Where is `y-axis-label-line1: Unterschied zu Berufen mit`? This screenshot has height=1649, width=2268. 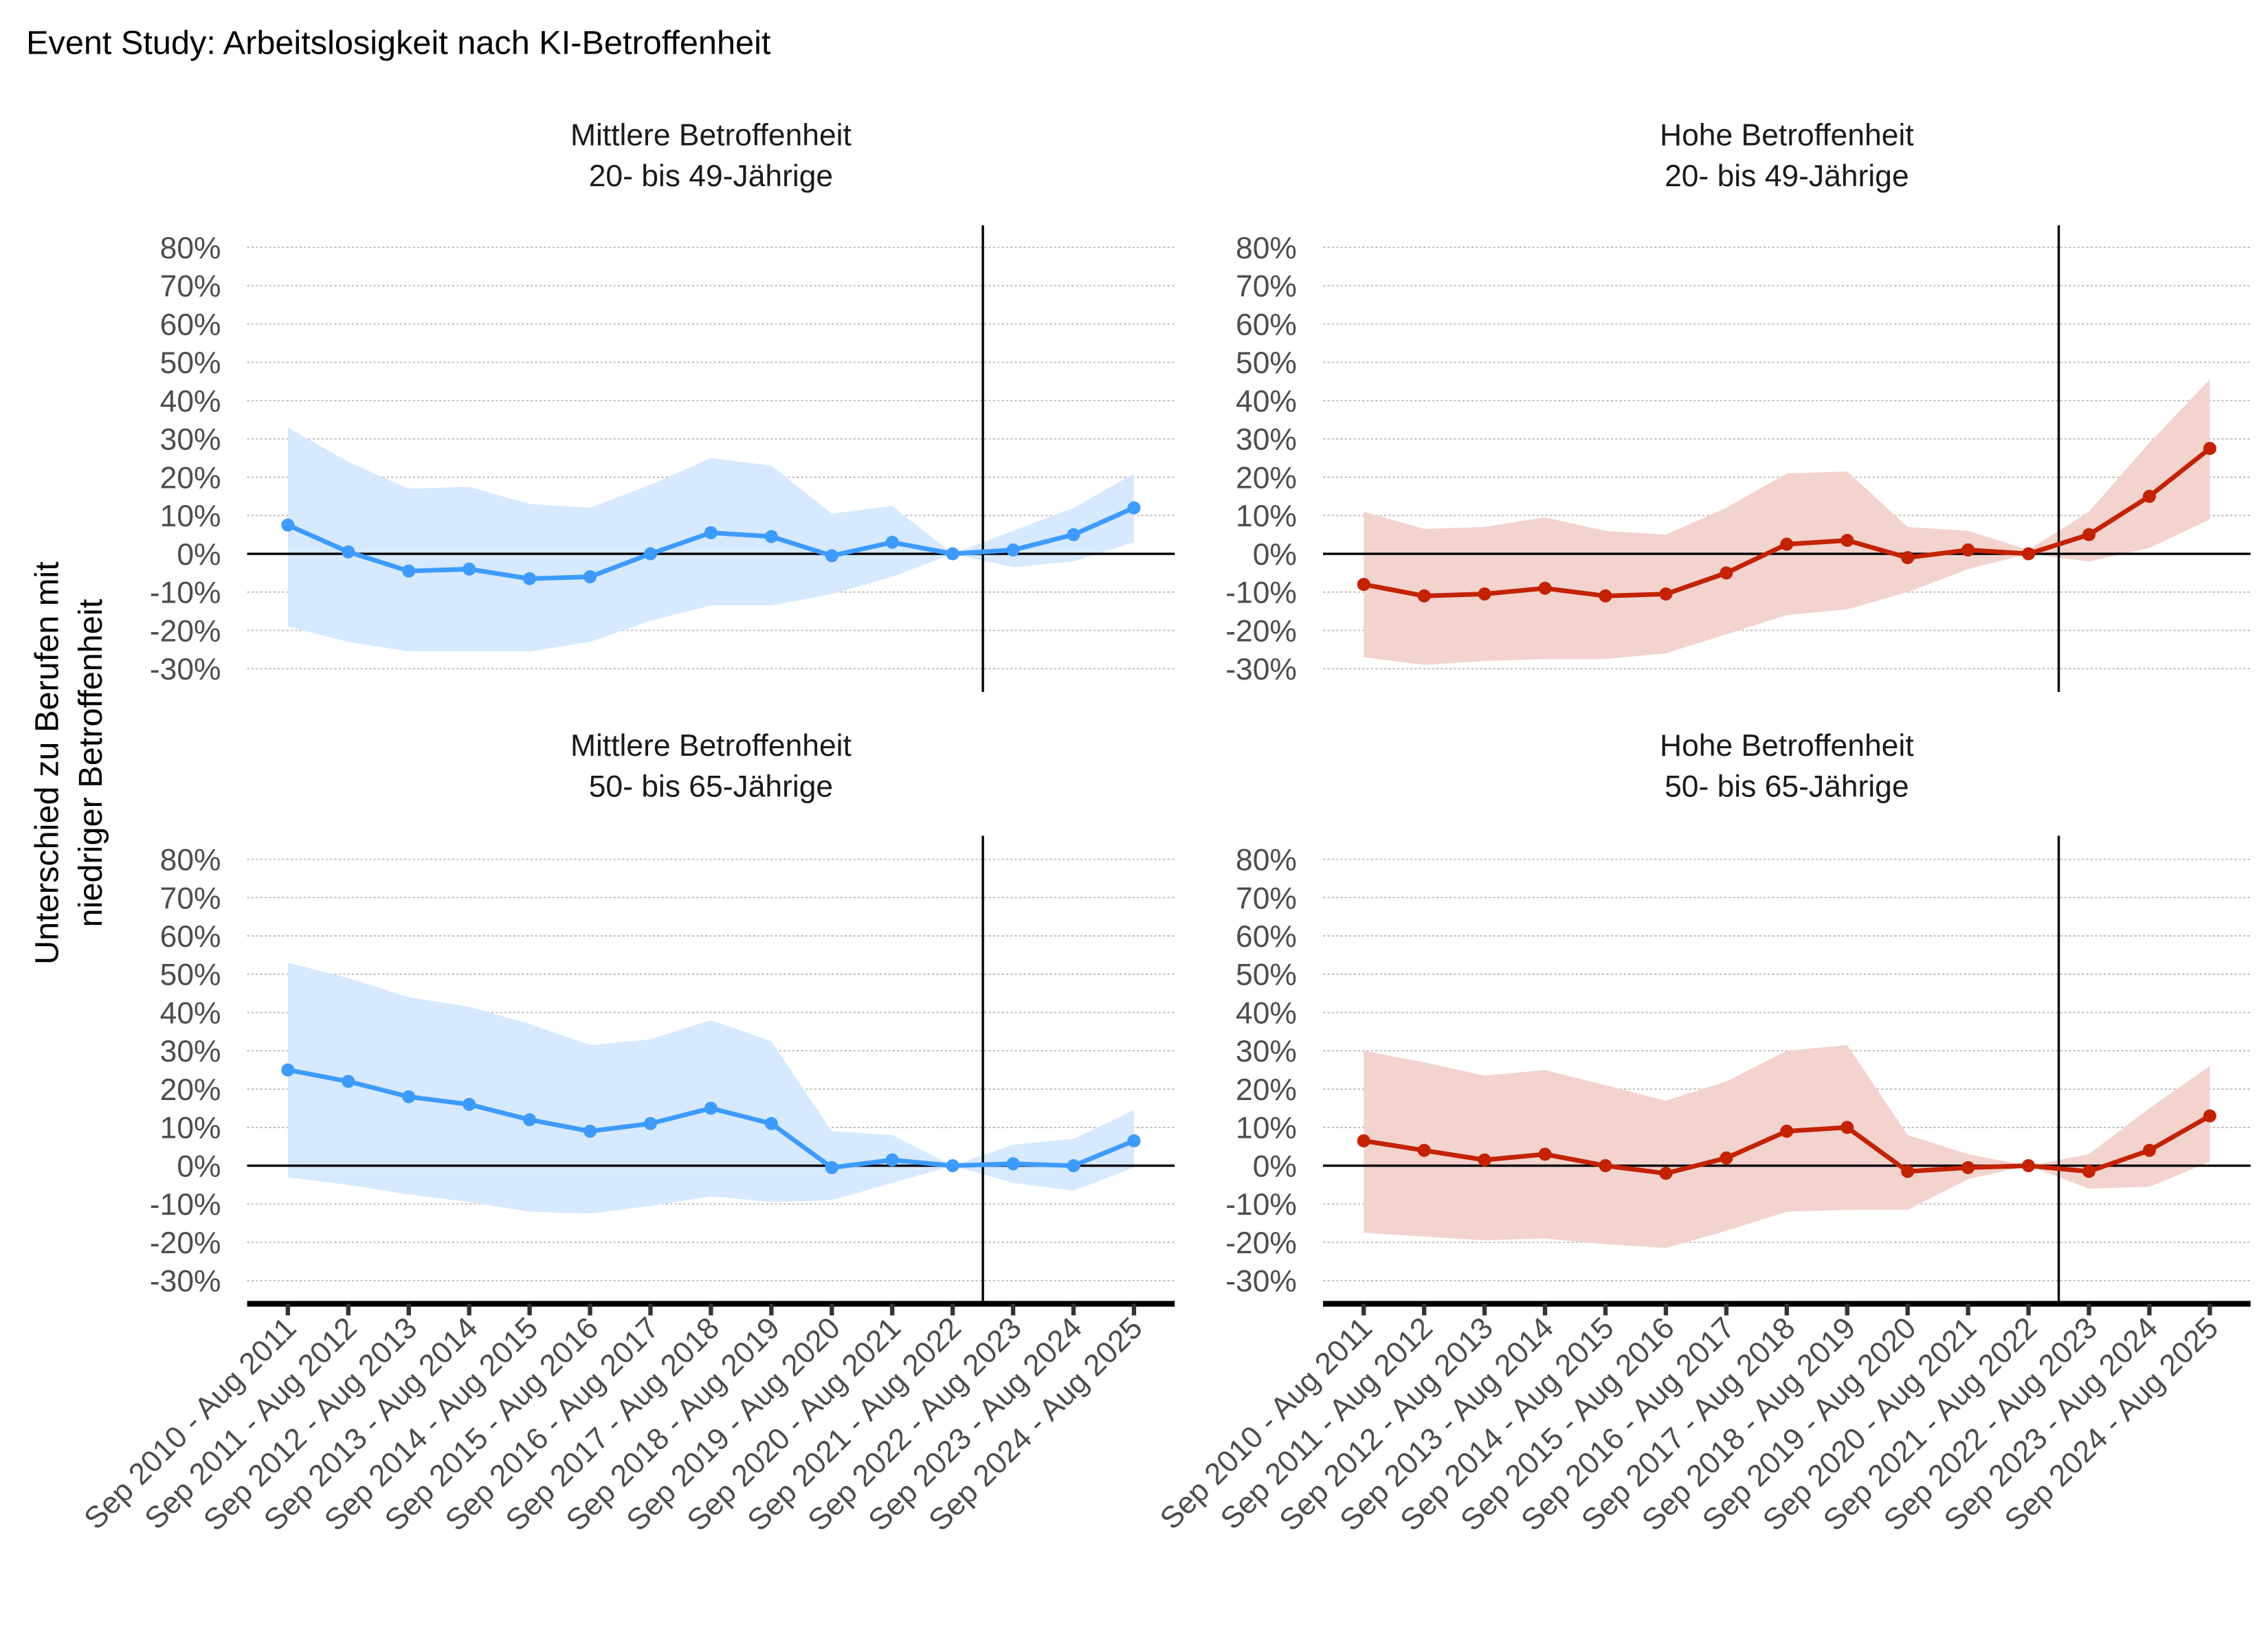
y-axis-label-line1: Unterschied zu Berufen mit is located at coordinates (48, 763).